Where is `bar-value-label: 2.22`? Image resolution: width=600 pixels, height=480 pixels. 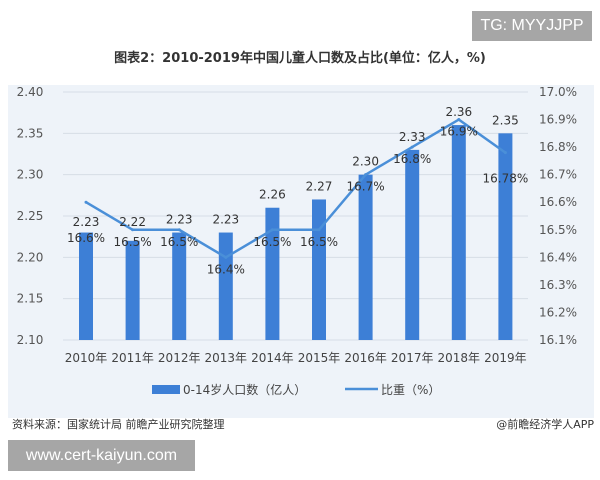
bar-value-label: 2.22 is located at coordinates (132, 222).